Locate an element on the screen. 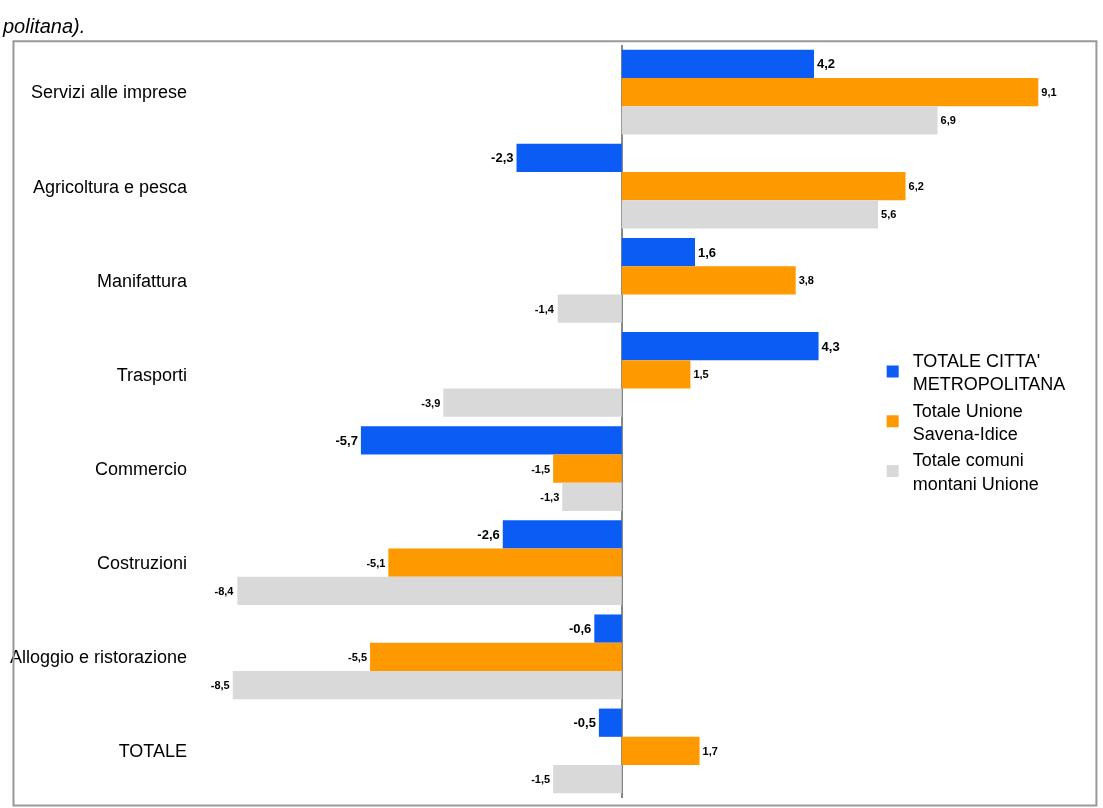  data-label: 4,3 is located at coordinates (830, 346).